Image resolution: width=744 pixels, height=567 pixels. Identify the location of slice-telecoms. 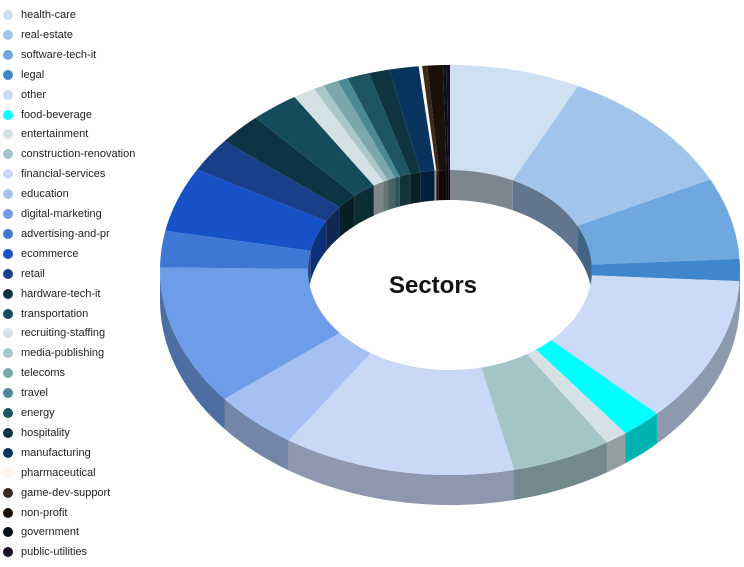
(359, 130).